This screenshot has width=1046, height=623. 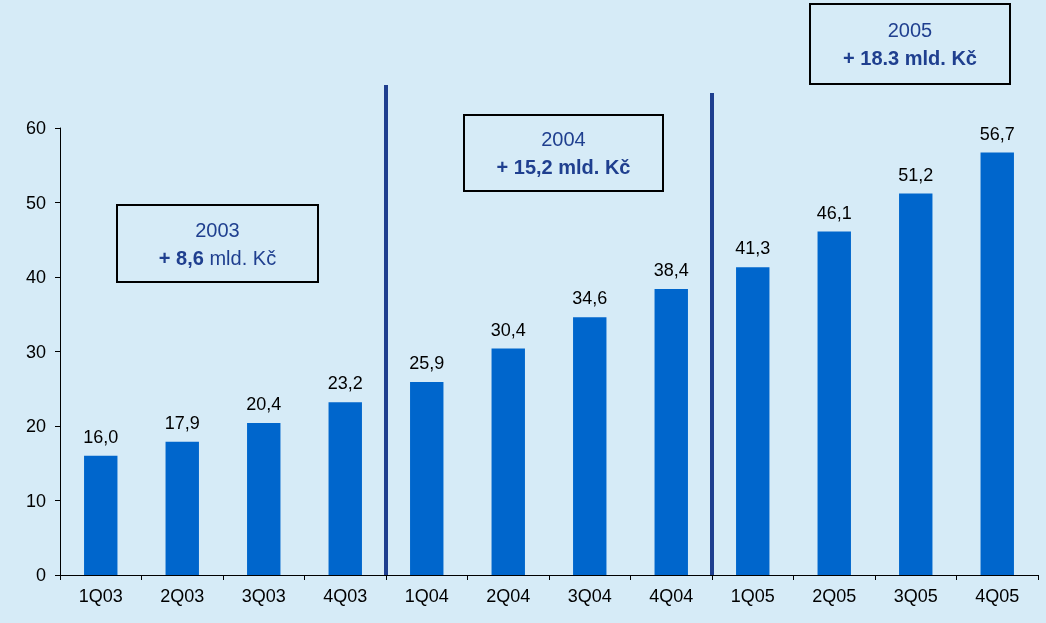 I want to click on text: 2005 + 18.3 mld. Kč, so click(x=910, y=44).